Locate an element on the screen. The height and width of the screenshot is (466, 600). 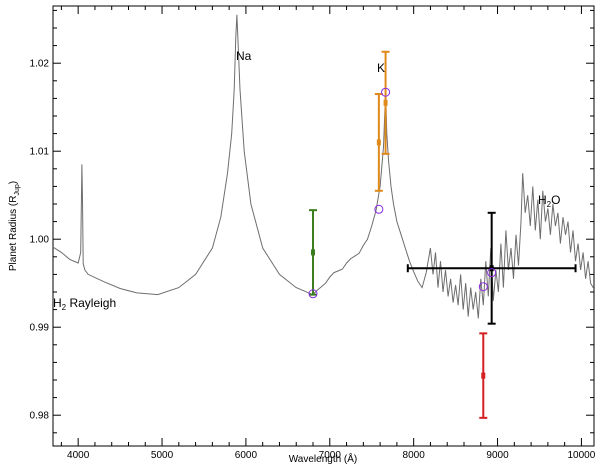
y-axis-title-close: ) is located at coordinates (13, 182).